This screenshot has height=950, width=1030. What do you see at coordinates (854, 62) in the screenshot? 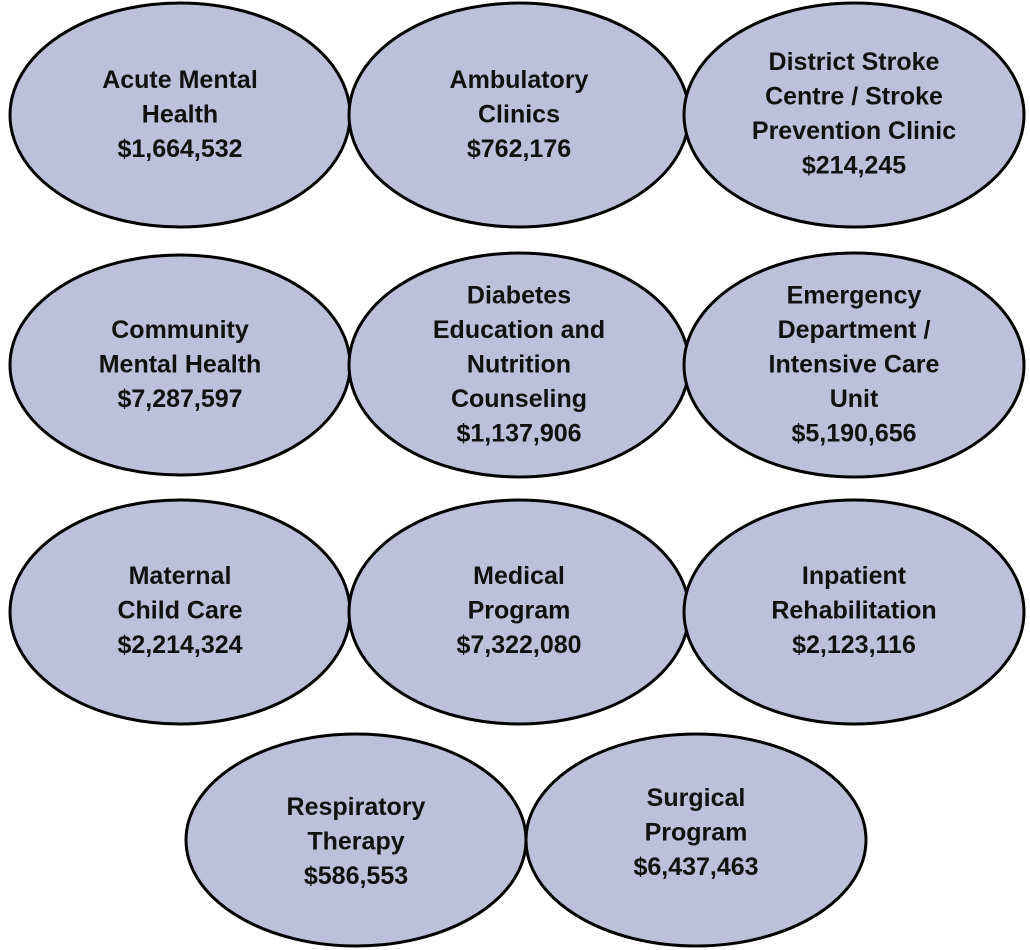
I see `program-label: District Stroke` at bounding box center [854, 62].